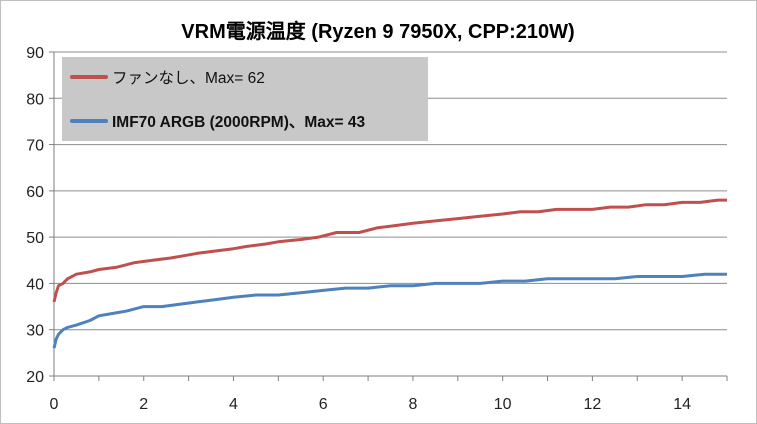 This screenshot has height=424, width=757. I want to click on chart-title: VRM電源温度 (Ryzen 9 7950X, CPP:210W), so click(377, 31).